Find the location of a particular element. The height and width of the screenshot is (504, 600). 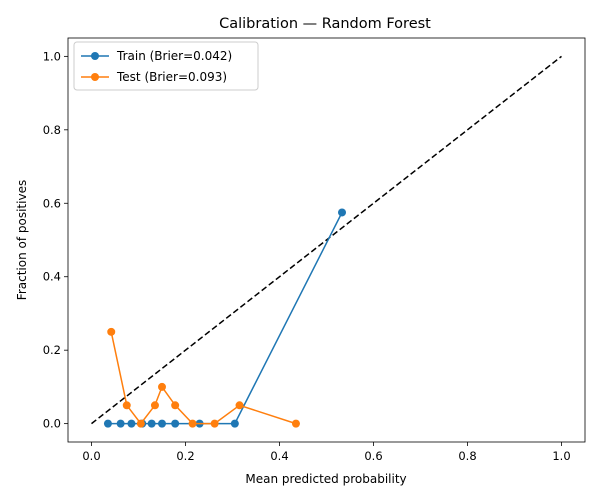

y-axis-label: Fraction of positives is located at coordinates (22, 240).